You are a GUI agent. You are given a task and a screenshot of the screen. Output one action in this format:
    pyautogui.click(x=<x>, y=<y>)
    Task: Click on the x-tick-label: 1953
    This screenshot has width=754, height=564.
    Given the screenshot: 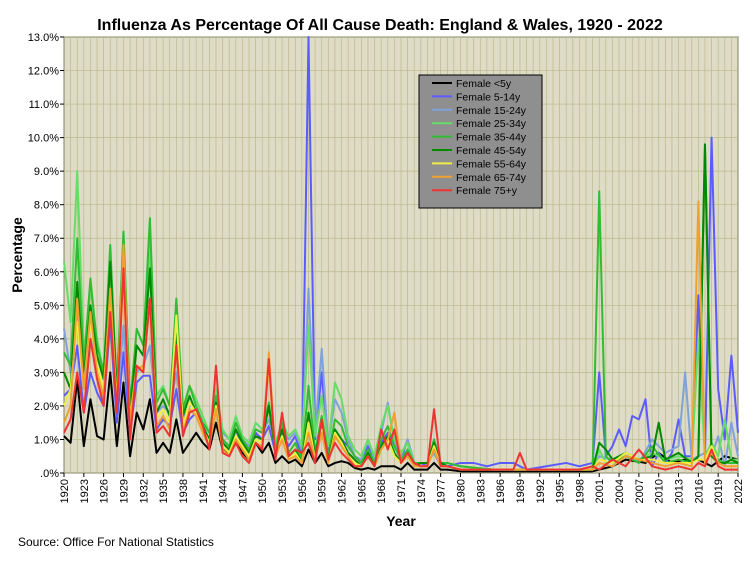 What is the action you would take?
    pyautogui.click(x=283, y=491)
    